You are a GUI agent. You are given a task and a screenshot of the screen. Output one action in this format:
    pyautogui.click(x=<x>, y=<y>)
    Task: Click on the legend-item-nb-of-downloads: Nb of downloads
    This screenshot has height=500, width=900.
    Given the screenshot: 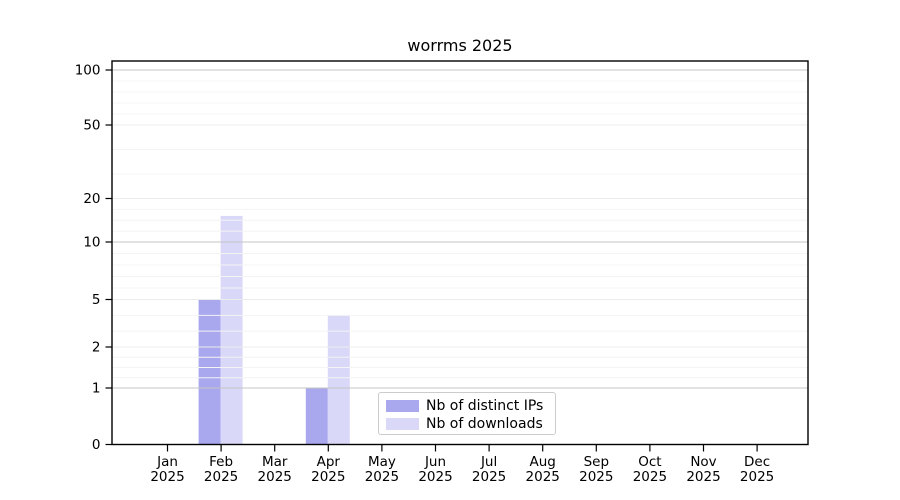 What is the action you would take?
    pyautogui.click(x=467, y=424)
    